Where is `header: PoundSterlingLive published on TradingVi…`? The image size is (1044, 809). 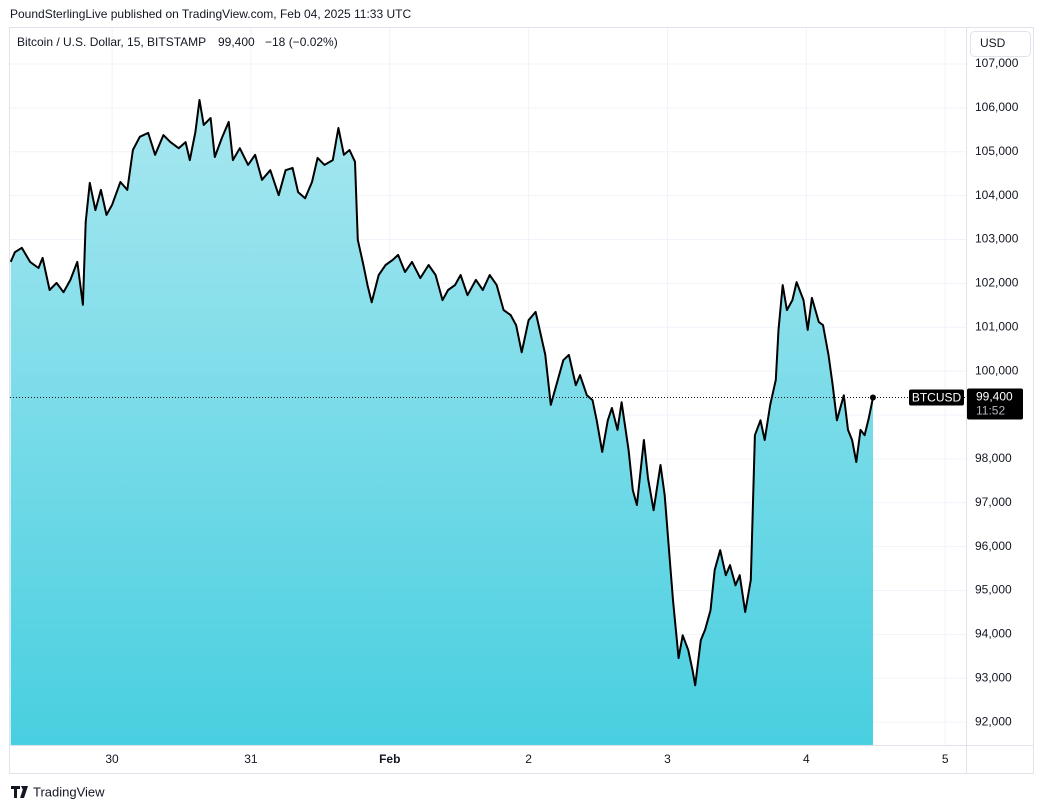
header: PoundSterlingLive published on TradingVi… is located at coordinates (210, 14).